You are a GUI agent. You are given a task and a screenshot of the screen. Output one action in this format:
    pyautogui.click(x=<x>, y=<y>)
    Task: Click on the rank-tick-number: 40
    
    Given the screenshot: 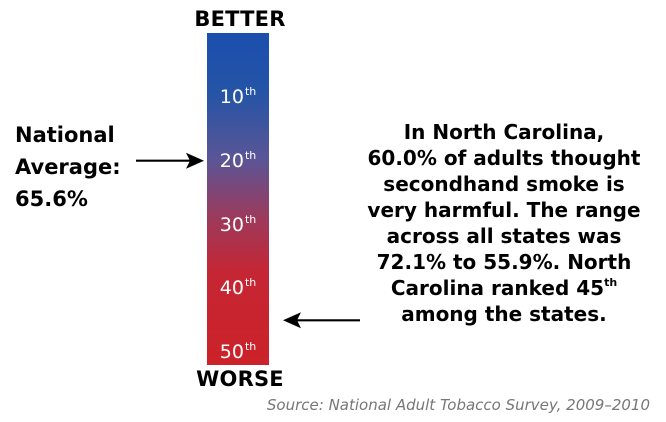 What is the action you would take?
    pyautogui.click(x=231, y=288)
    